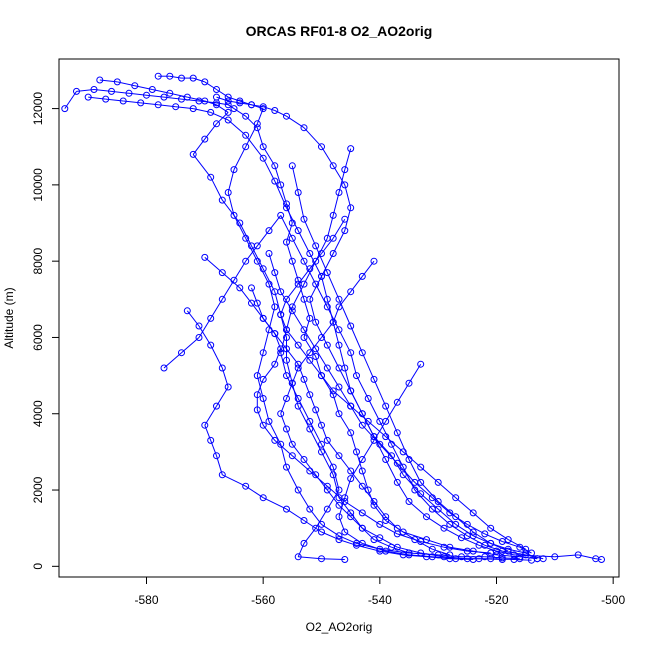  I want to click on x-tick-label: -500, so click(613, 600).